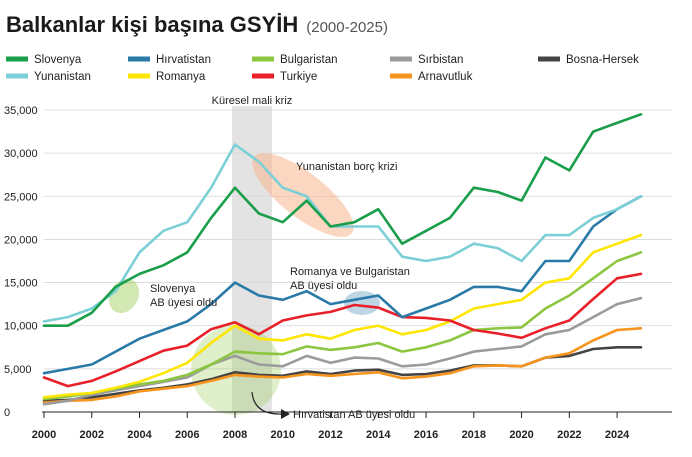  Describe the element at coordinates (236, 370) in the screenshot. I see `romania-bulgaria-circle` at that location.